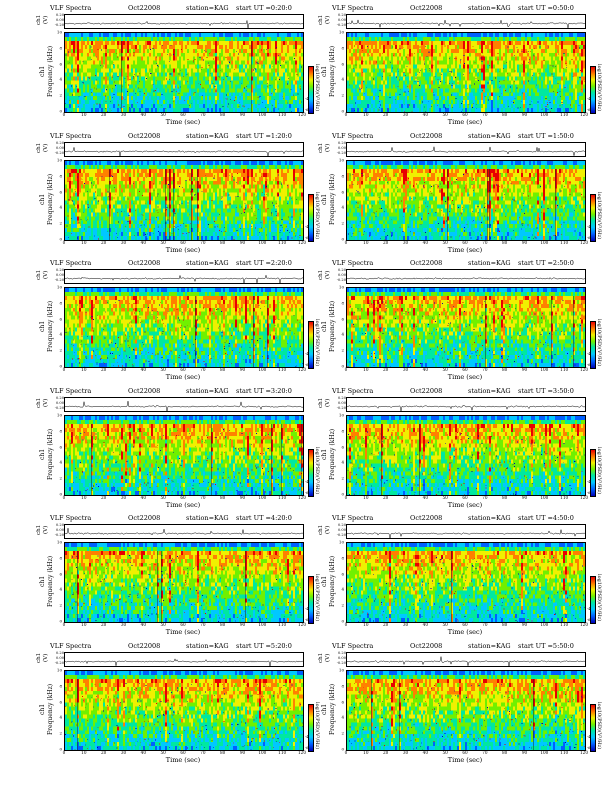  I want to click on colorbar-tick: -4, so click(588, 354).